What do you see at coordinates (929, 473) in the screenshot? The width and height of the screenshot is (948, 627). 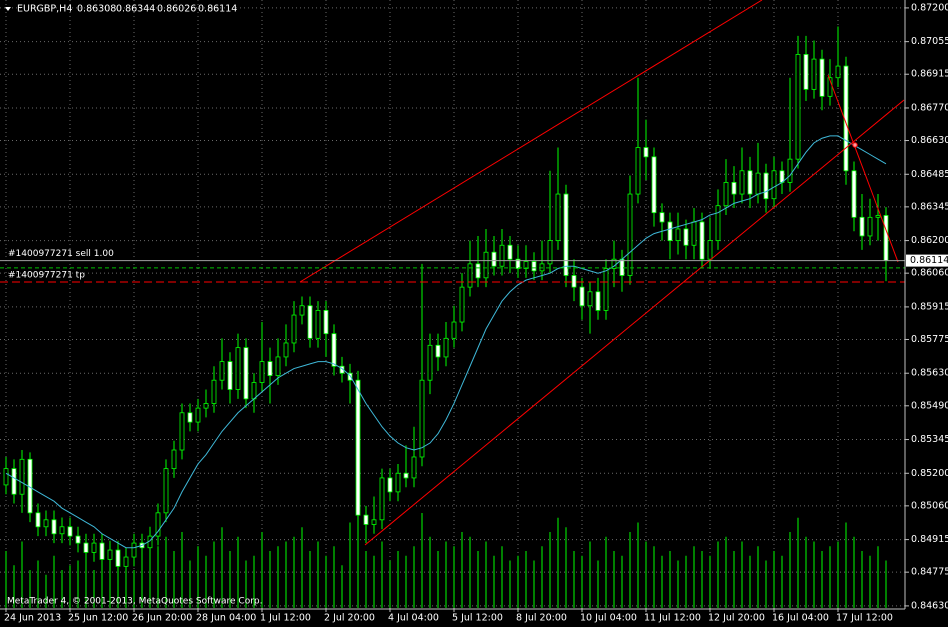 I see `y-tick-label: 0.85200` at bounding box center [929, 473].